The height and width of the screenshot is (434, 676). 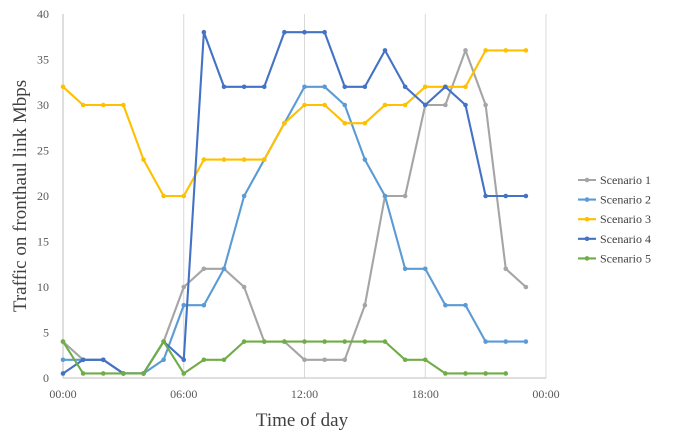 What do you see at coordinates (625, 180) in the screenshot?
I see `legend-label: Scenario 1` at bounding box center [625, 180].